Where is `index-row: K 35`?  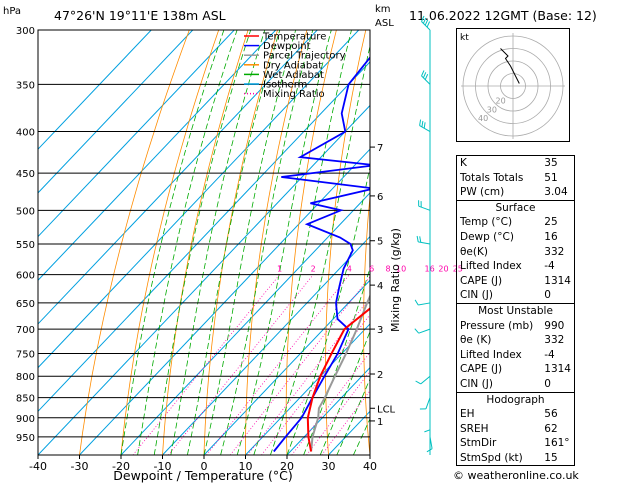 index-row: K 35 is located at coordinates (516, 163).